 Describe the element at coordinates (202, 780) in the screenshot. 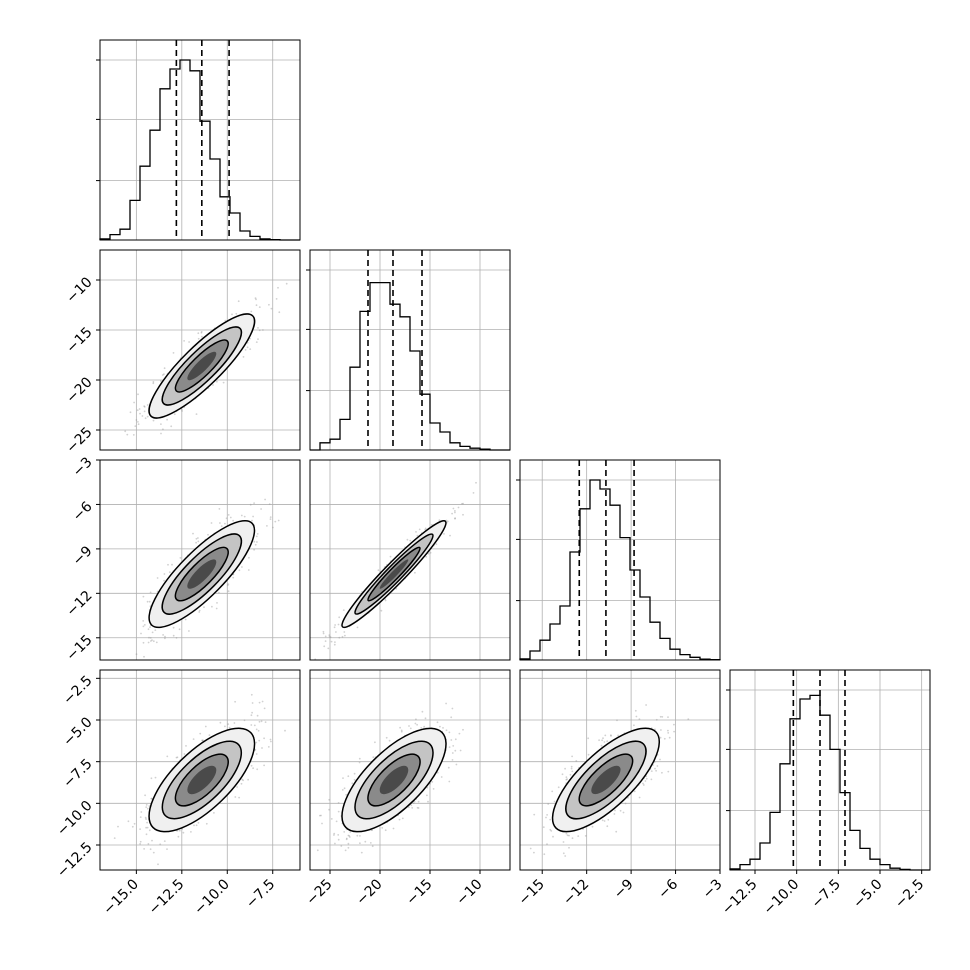

I see `contour-level` at that location.